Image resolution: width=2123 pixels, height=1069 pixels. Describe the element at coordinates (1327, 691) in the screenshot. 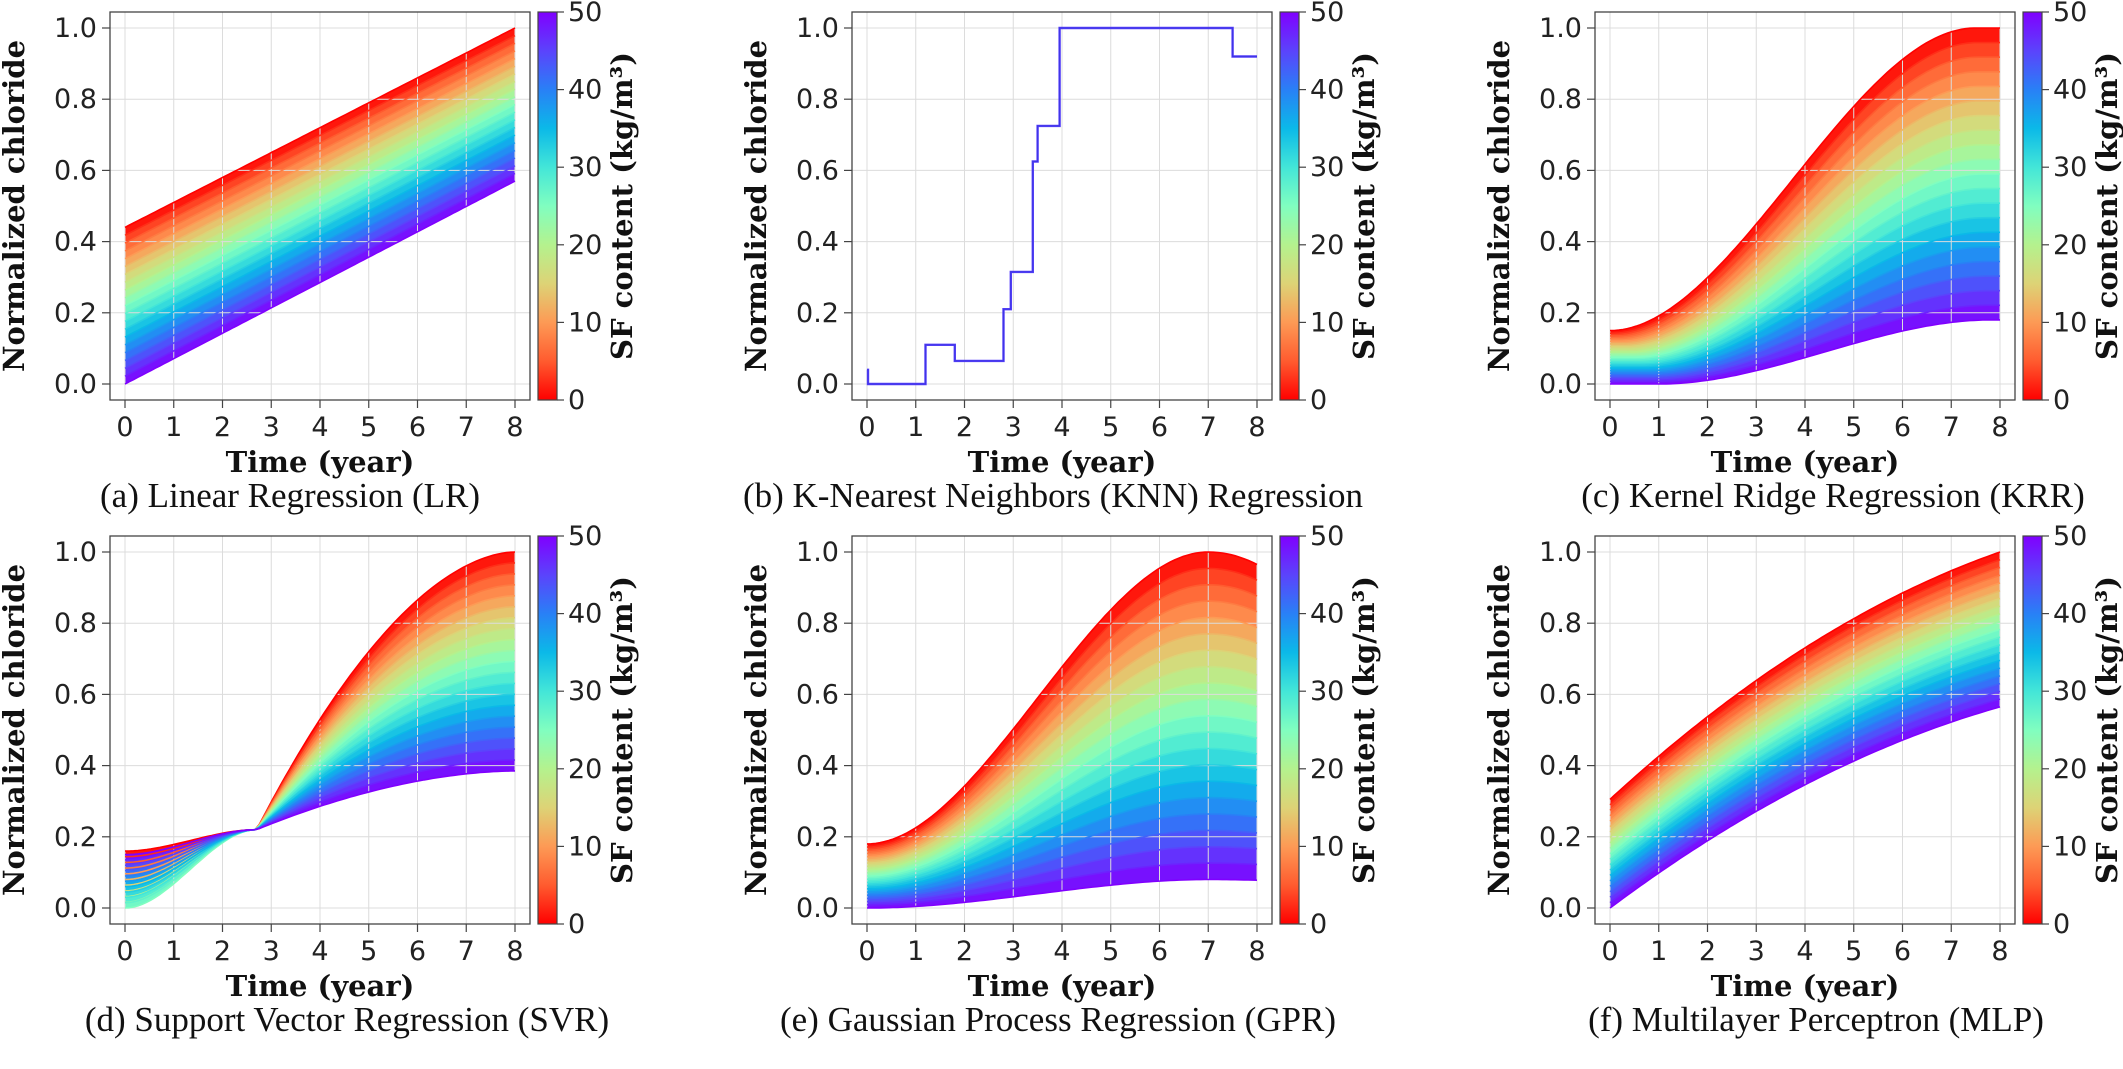

I see `colorbar-tick-label: 30` at that location.